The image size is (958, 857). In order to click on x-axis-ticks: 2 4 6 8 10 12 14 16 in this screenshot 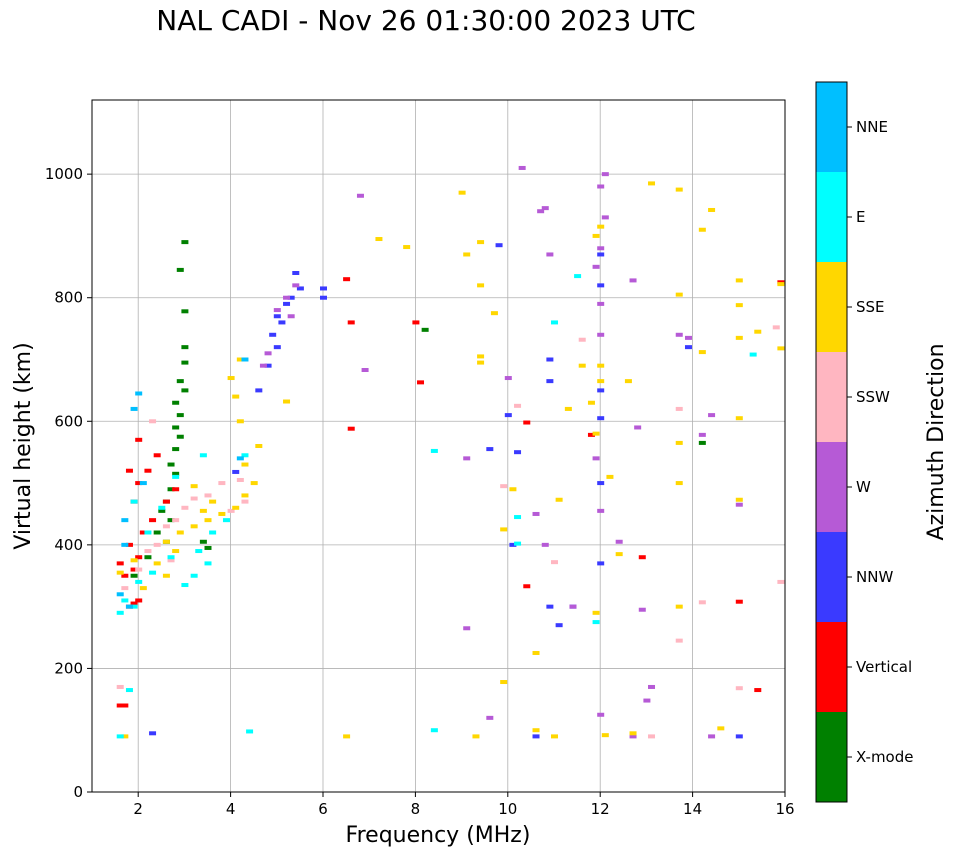, I will do `click(464, 805)`.